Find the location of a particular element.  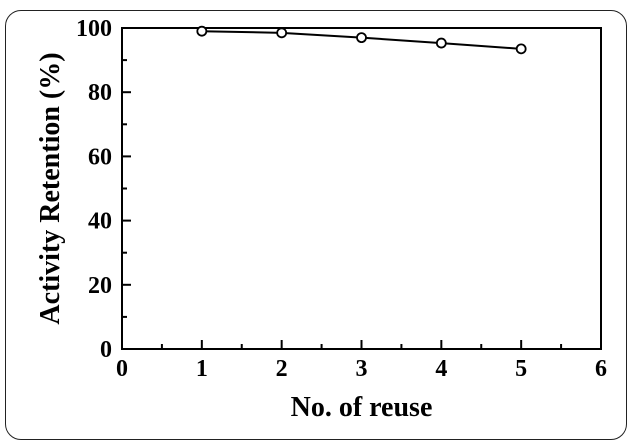

y-tick-label: 60 is located at coordinates (100, 157).